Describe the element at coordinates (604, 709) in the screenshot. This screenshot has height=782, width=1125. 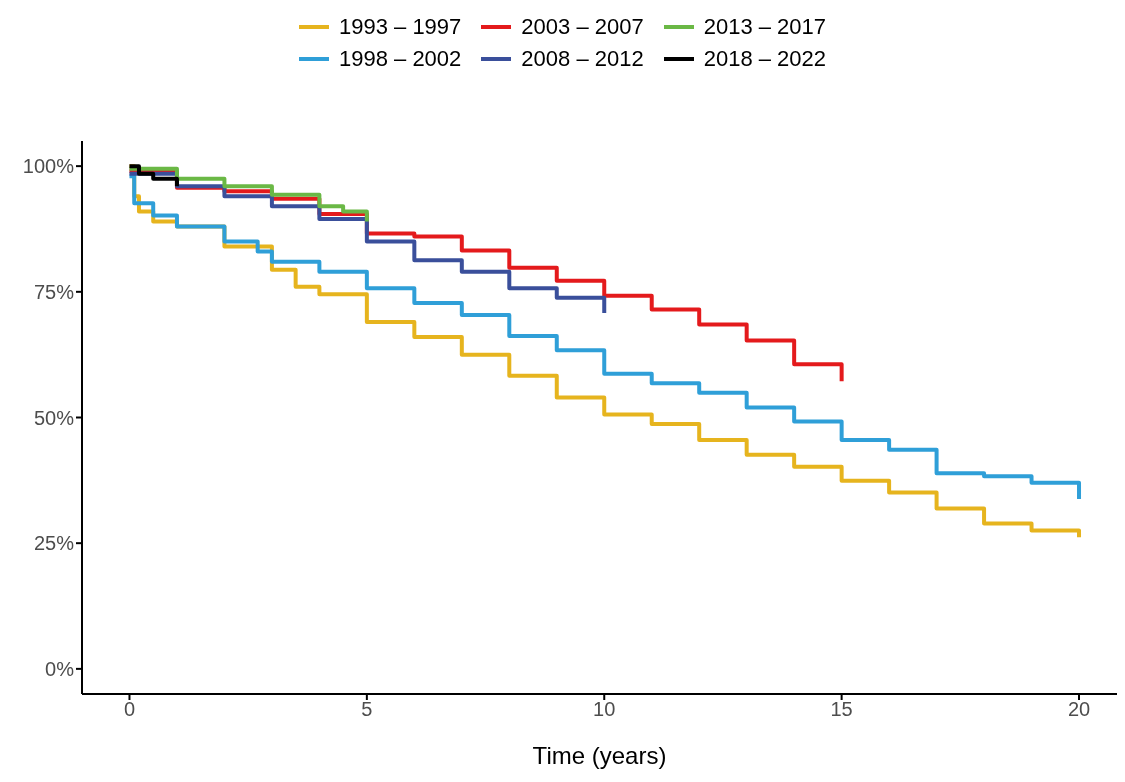
I see `x-tick-label: 10` at that location.